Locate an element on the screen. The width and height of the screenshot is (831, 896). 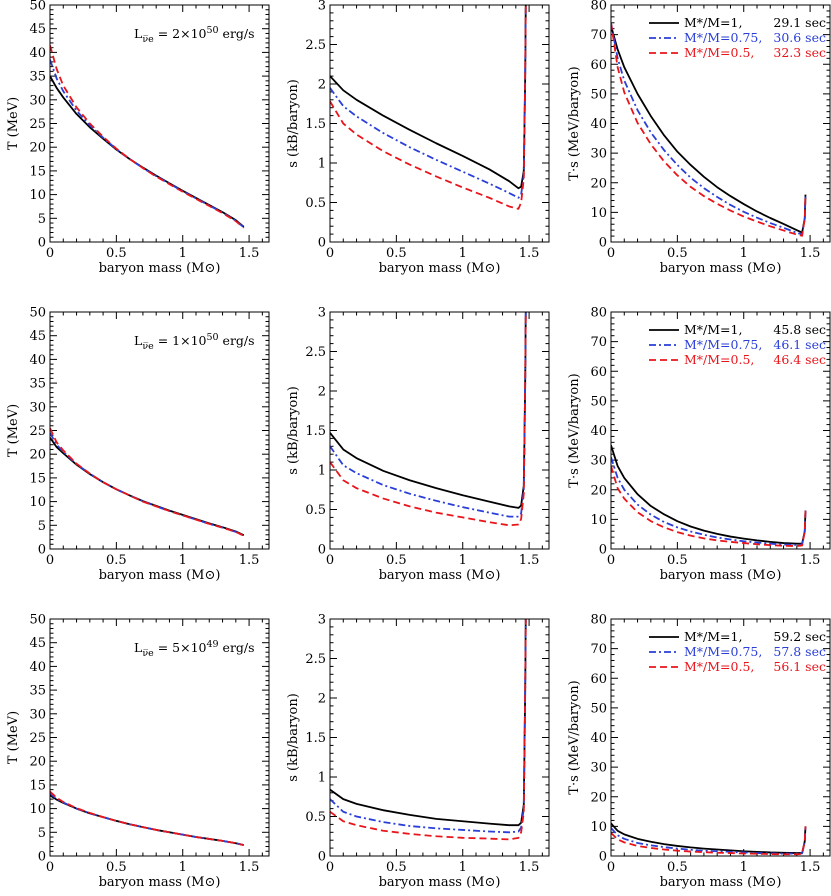
y-tick-label: 45 is located at coordinates (37, 643).